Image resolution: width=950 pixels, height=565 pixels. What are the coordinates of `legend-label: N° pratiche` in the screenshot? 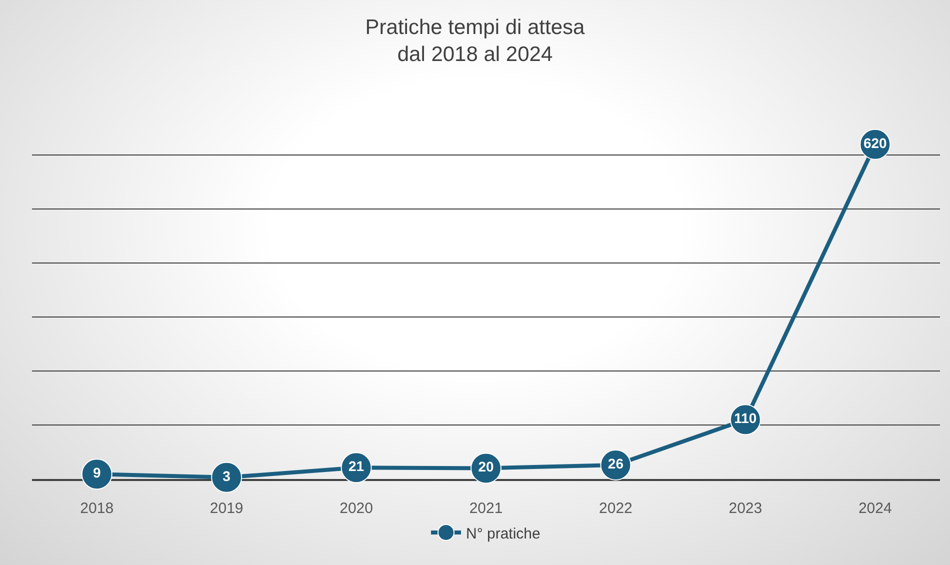 It's located at (503, 533).